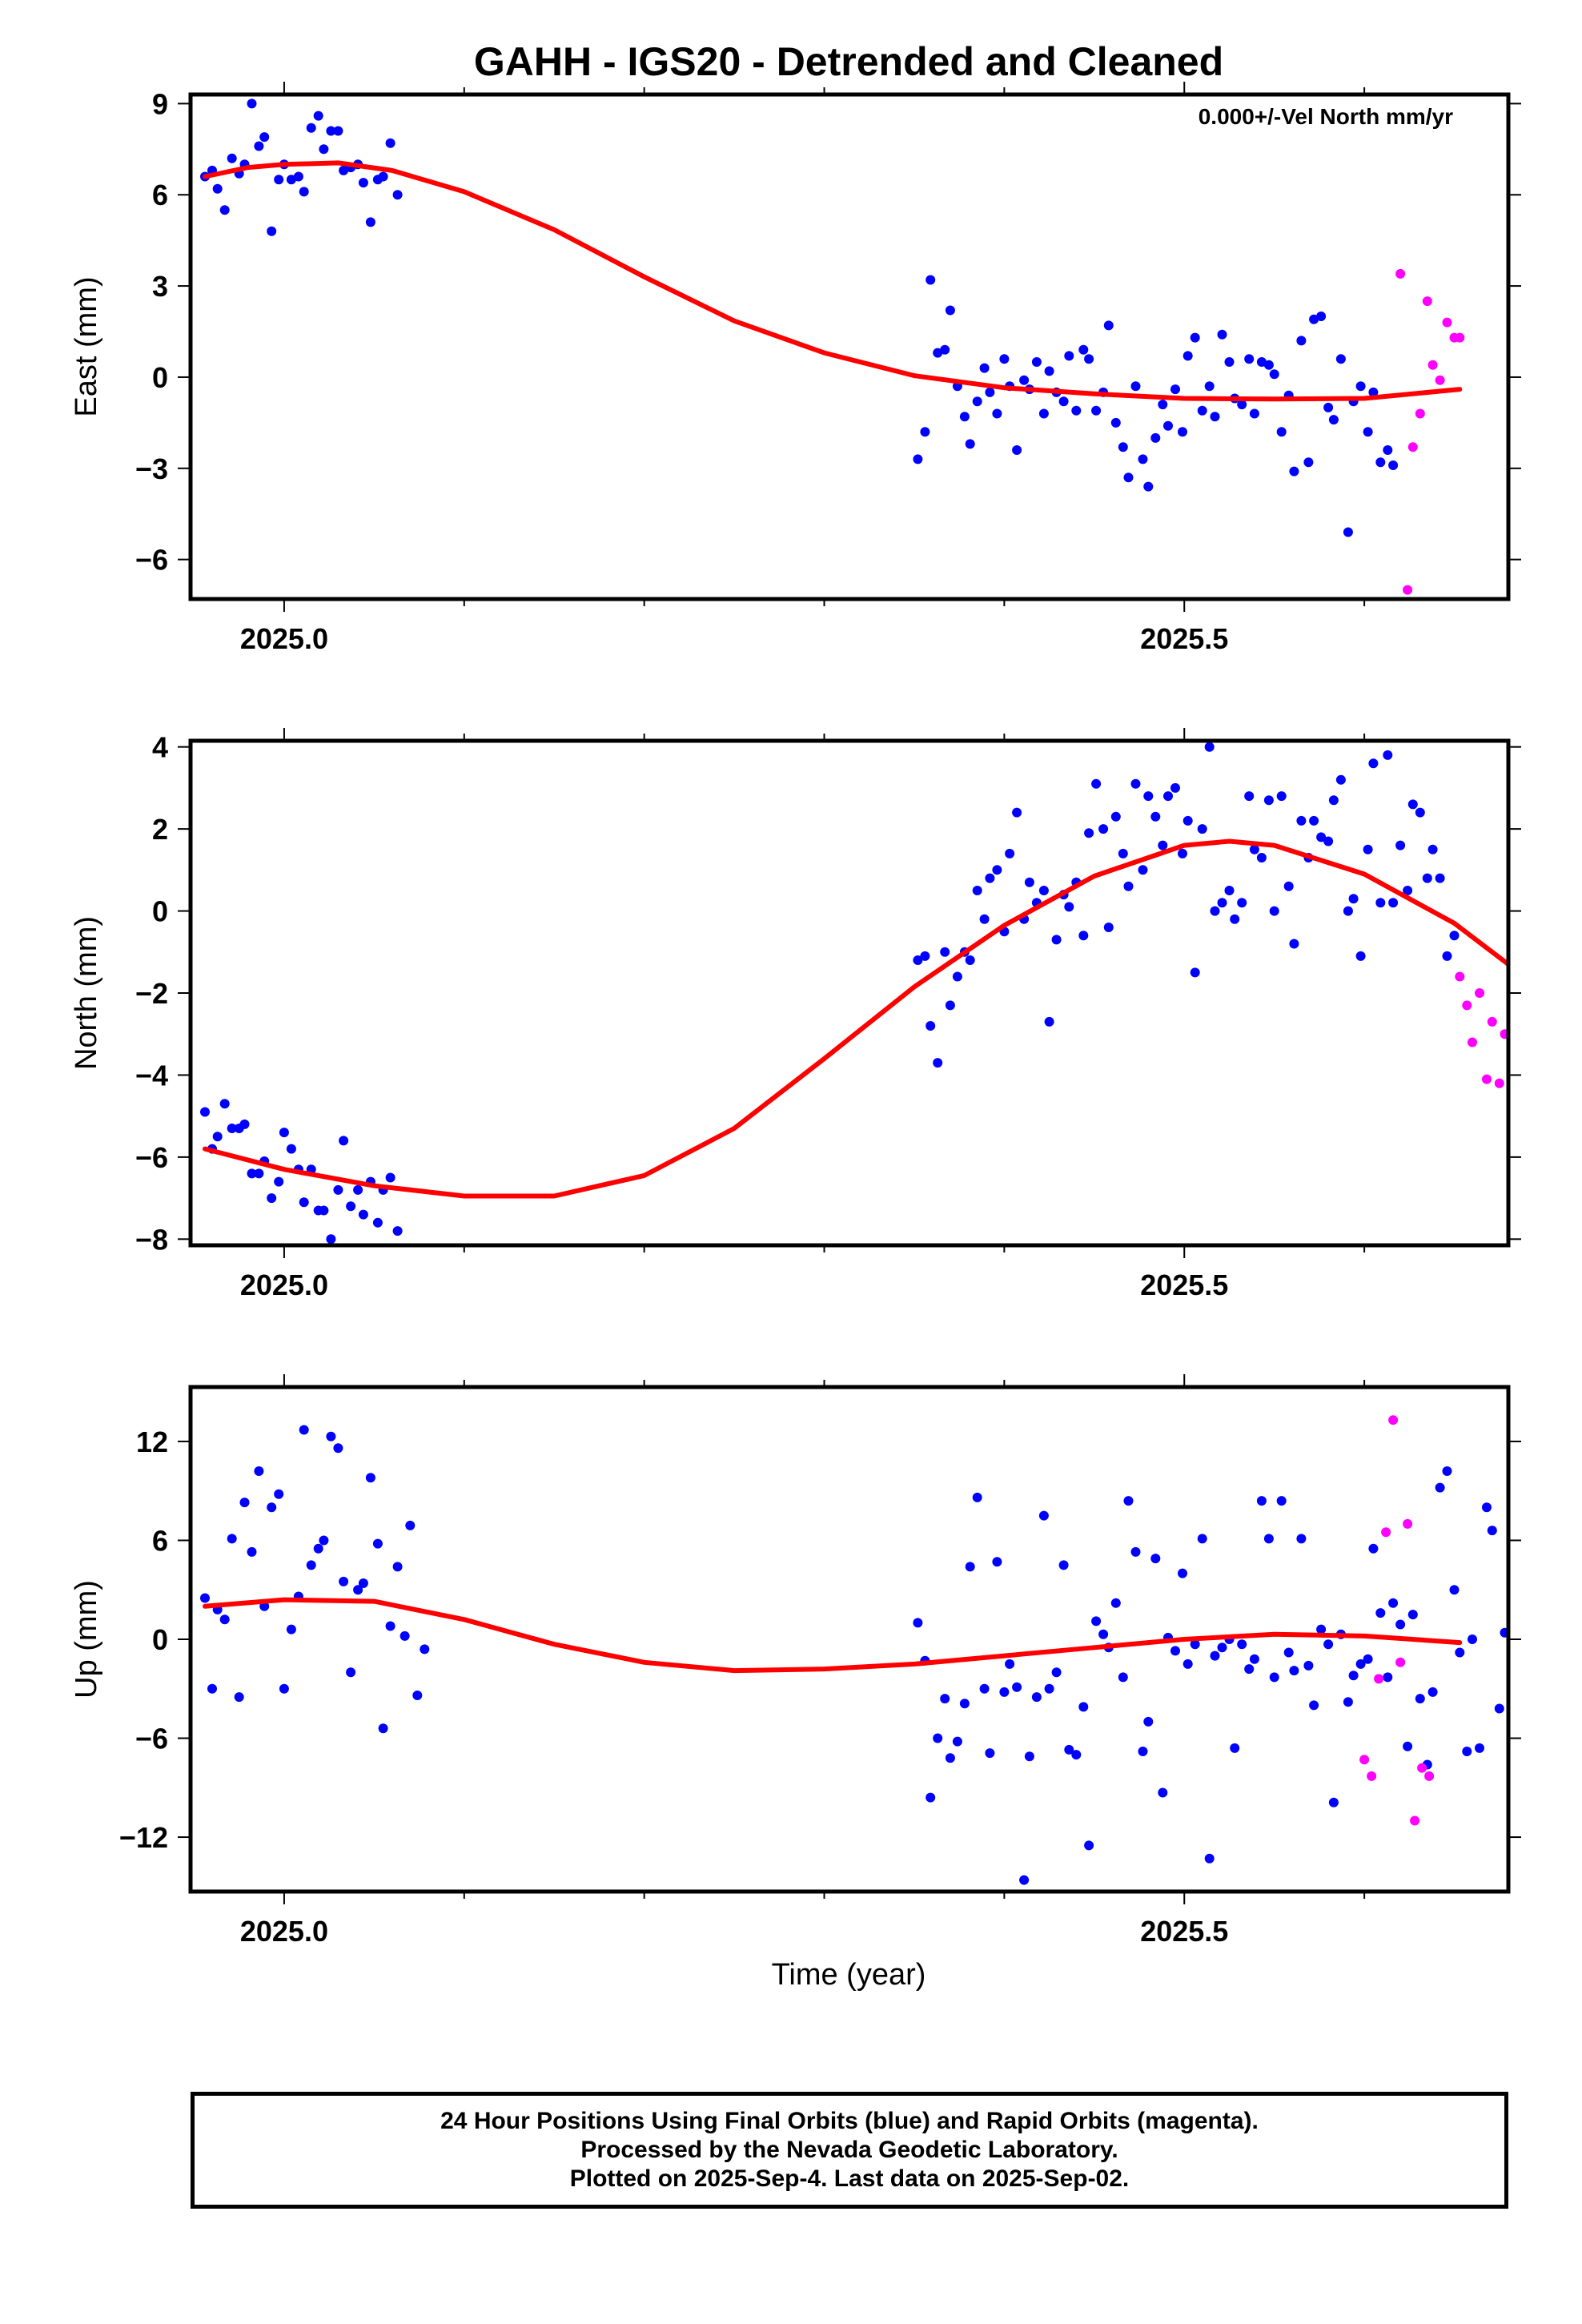 This screenshot has height=2324, width=1582. I want to click on figure-title: GAHH - IGS20 - Detrended and Cleaned, so click(848, 61).